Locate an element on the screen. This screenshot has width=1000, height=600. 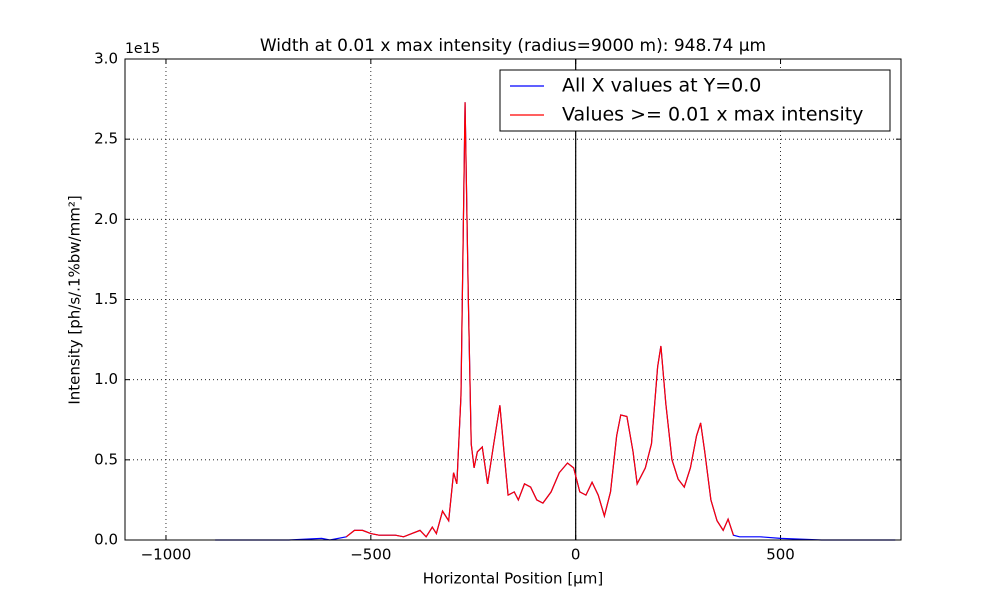
x-tick-label: 0 is located at coordinates (576, 555).